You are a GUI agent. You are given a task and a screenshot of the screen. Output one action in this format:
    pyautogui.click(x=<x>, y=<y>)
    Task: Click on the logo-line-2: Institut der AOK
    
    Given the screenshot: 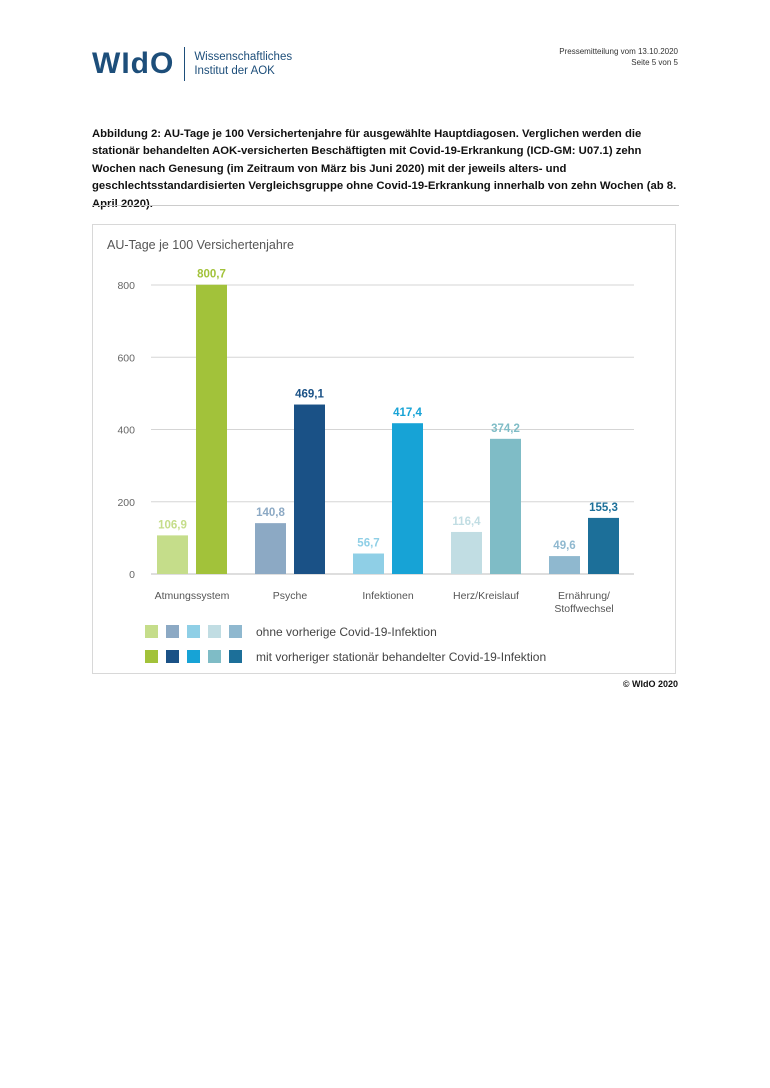 What is the action you would take?
    pyautogui.click(x=234, y=71)
    